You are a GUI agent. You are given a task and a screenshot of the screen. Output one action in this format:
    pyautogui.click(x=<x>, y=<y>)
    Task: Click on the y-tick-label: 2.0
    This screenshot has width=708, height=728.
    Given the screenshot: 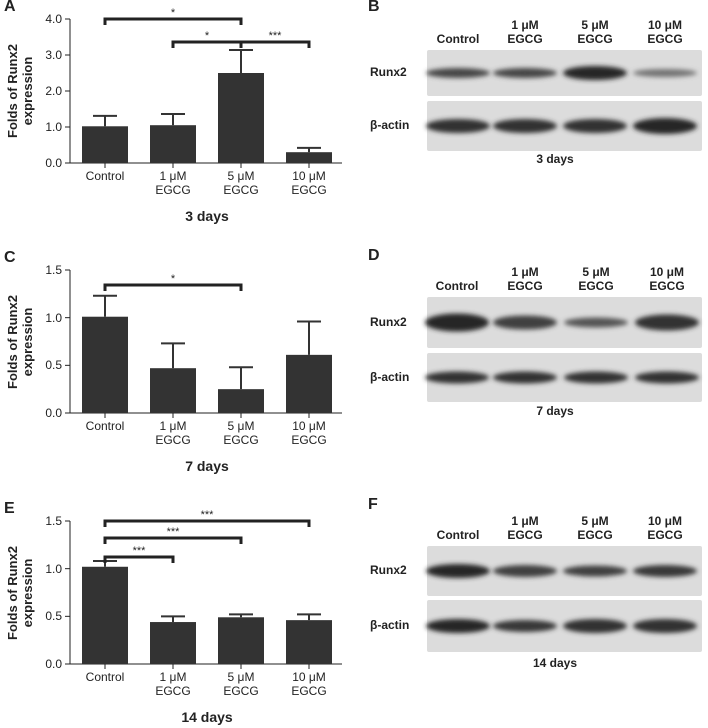 What is the action you would take?
    pyautogui.click(x=53, y=91)
    